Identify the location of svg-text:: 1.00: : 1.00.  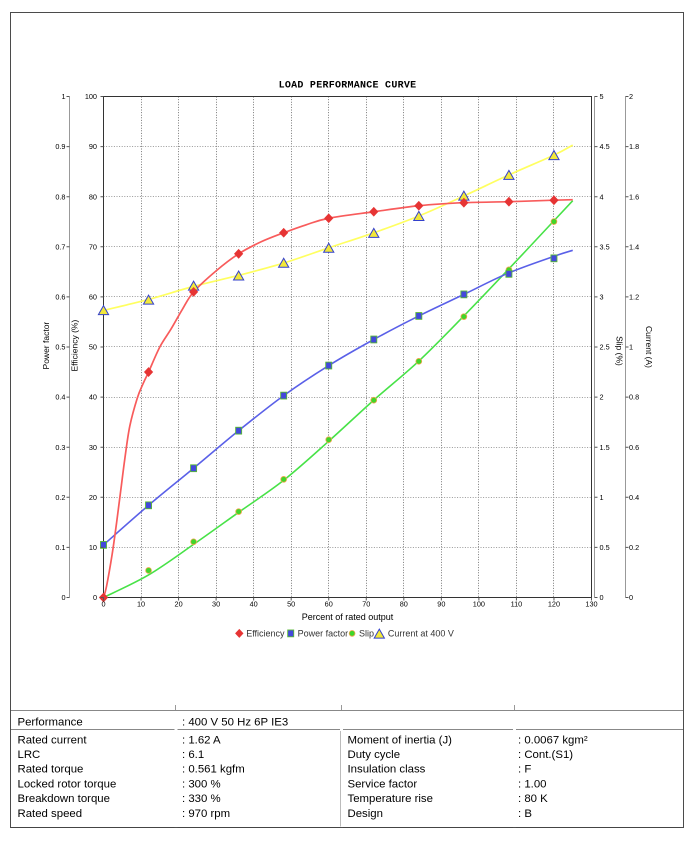
(532, 784).